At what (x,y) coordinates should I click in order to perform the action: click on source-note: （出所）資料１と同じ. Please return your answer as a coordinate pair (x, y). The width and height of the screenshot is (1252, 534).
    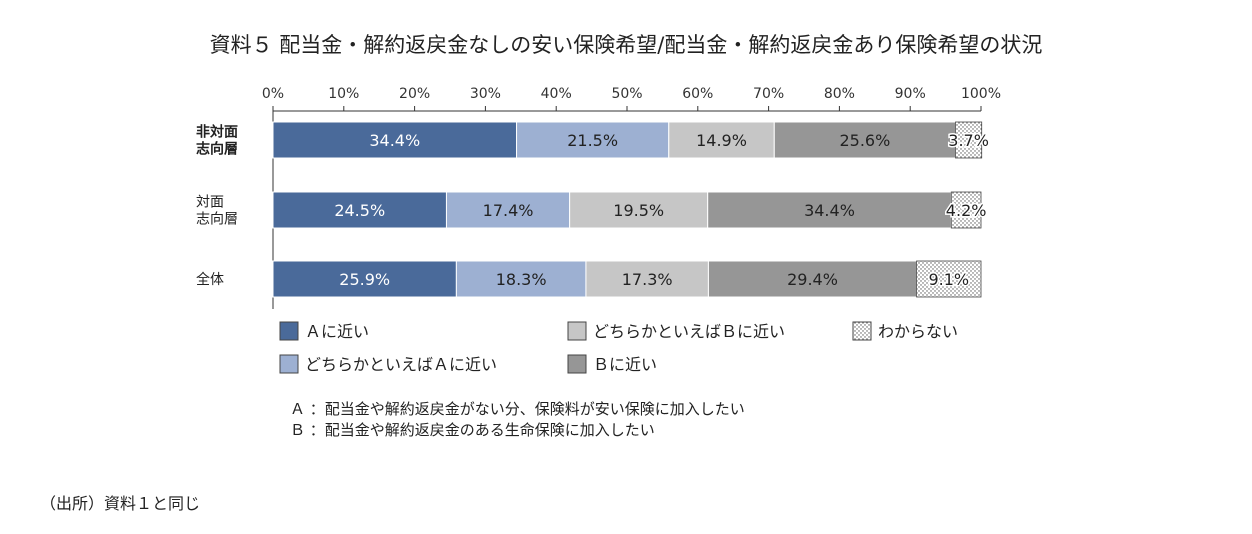
    Looking at the image, I should click on (120, 503).